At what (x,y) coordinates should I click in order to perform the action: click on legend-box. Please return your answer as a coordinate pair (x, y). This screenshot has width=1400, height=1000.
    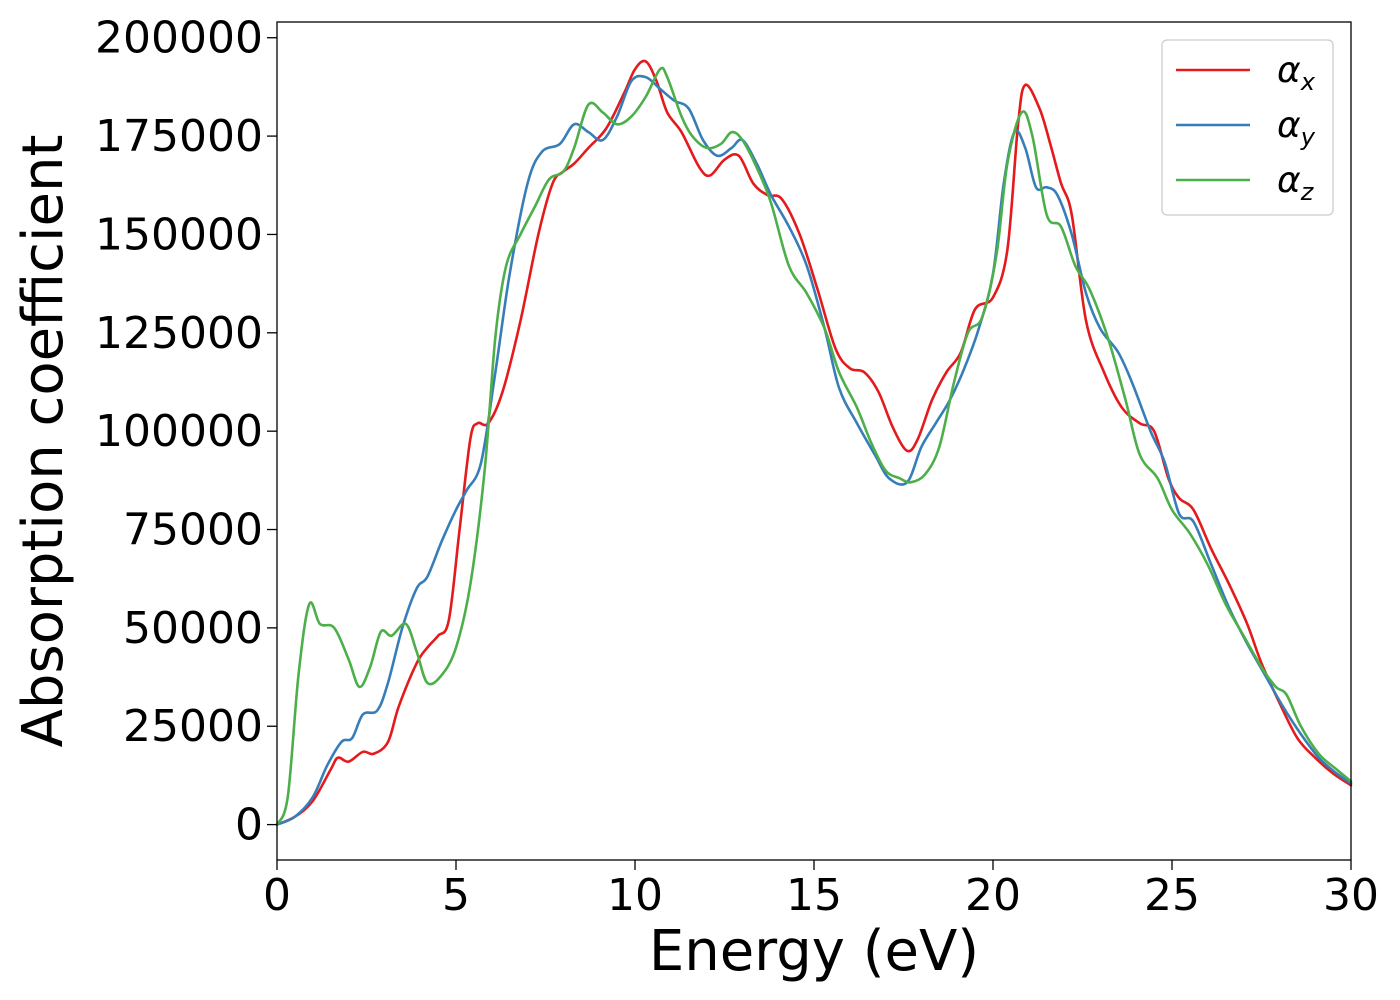
    Looking at the image, I should click on (1247, 127).